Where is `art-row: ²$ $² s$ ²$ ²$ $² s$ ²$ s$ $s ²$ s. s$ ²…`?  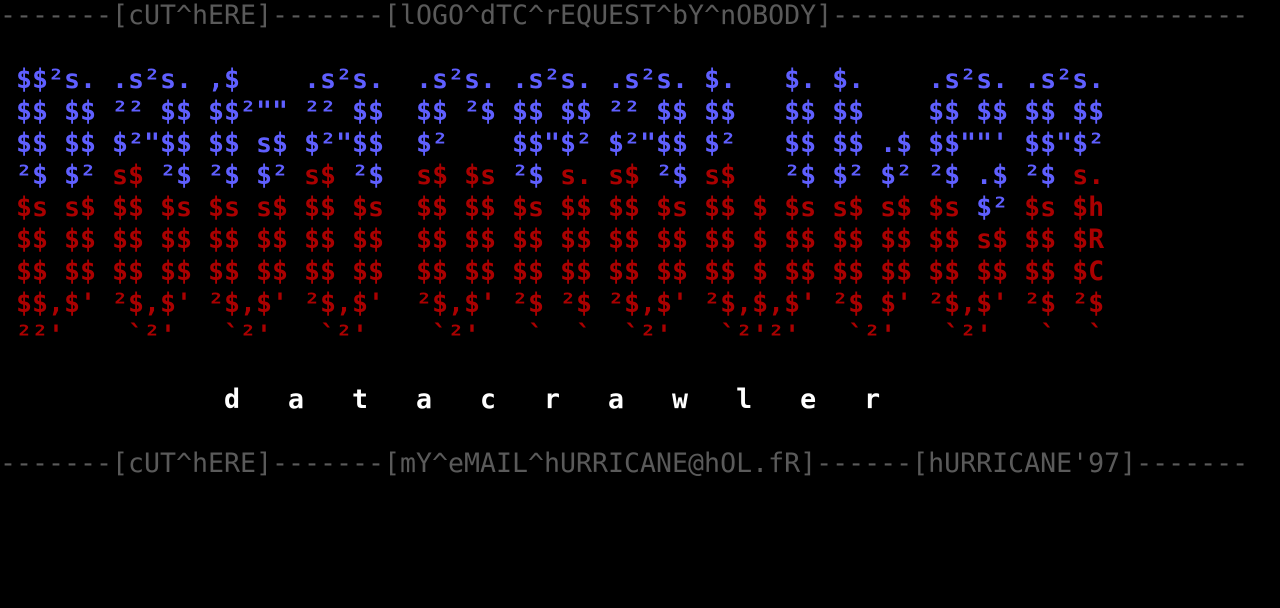
art-row: ²$ $² s$ ²$ ²$ $² s$ ²$ s$ $s ²$ s. s$ ²… is located at coordinates (552, 176).